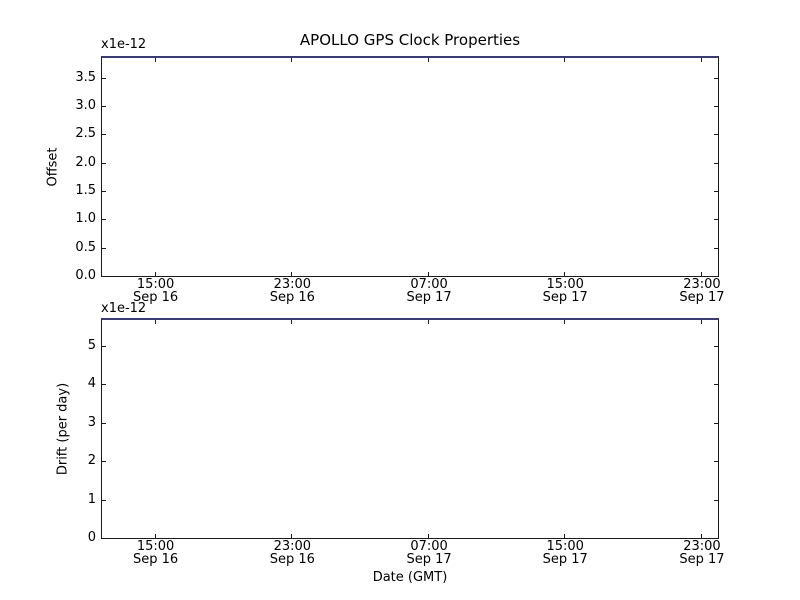 The width and height of the screenshot is (800, 600). What do you see at coordinates (410, 40) in the screenshot?
I see `chart-title: APOLLO GPS Clock Properties` at bounding box center [410, 40].